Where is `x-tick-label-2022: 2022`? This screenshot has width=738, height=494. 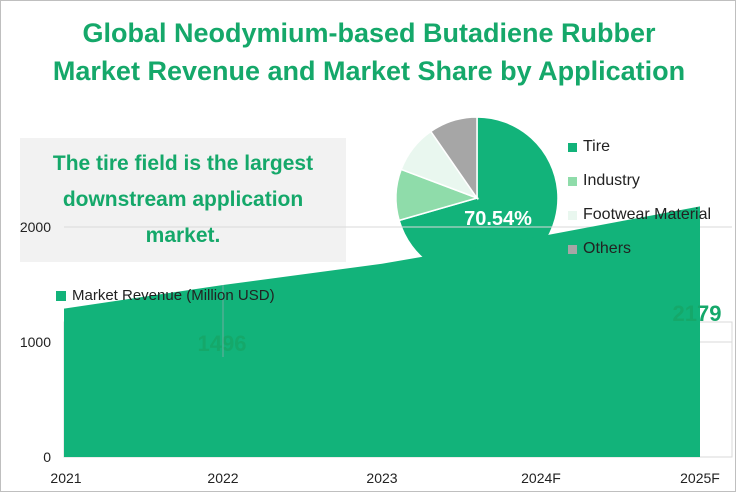
x-tick-label-2022: 2022 is located at coordinates (222, 478).